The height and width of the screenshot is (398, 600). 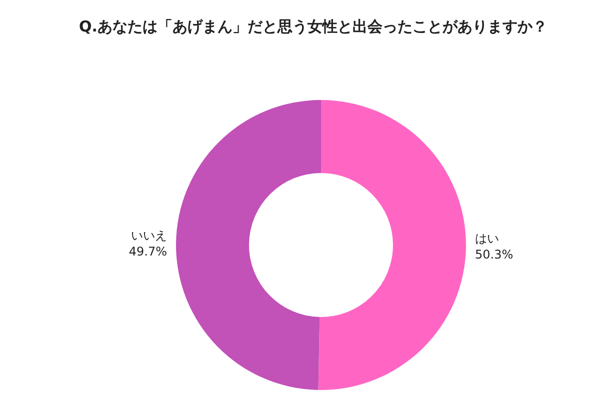 What do you see at coordinates (486, 238) in the screenshot?
I see `slice-label: はい` at bounding box center [486, 238].